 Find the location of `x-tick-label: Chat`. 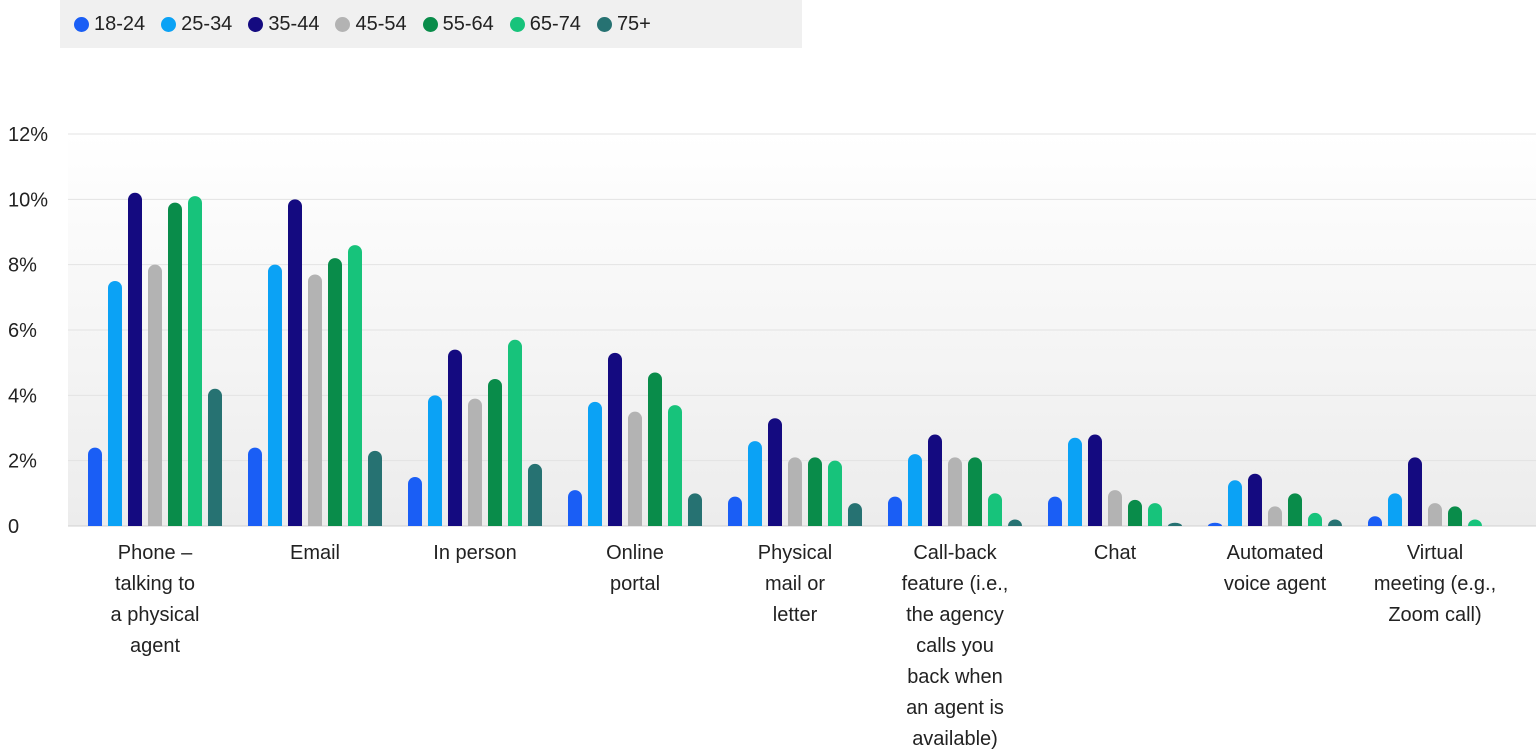

x-tick-label: Chat is located at coordinates (1115, 553).